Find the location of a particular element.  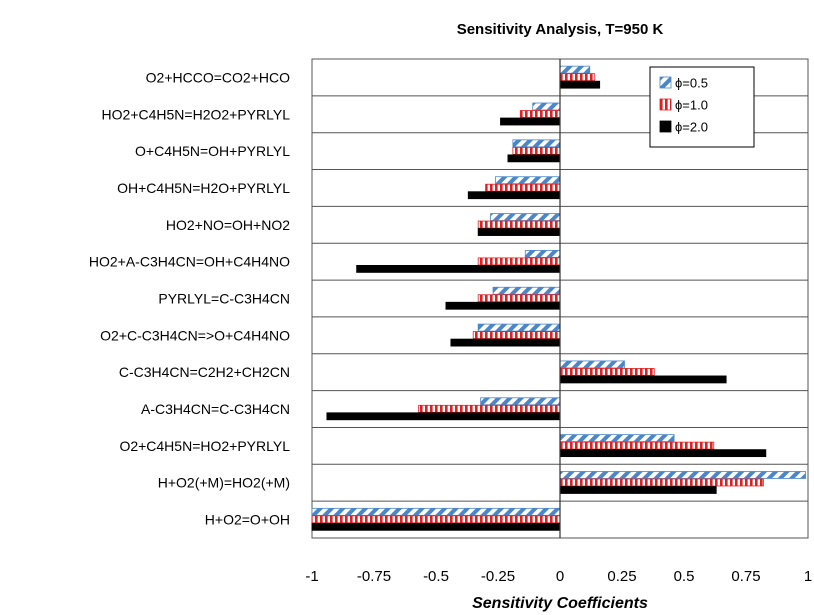

category-label: OH+C4H5N=H2O+PYRLYL is located at coordinates (203, 188).